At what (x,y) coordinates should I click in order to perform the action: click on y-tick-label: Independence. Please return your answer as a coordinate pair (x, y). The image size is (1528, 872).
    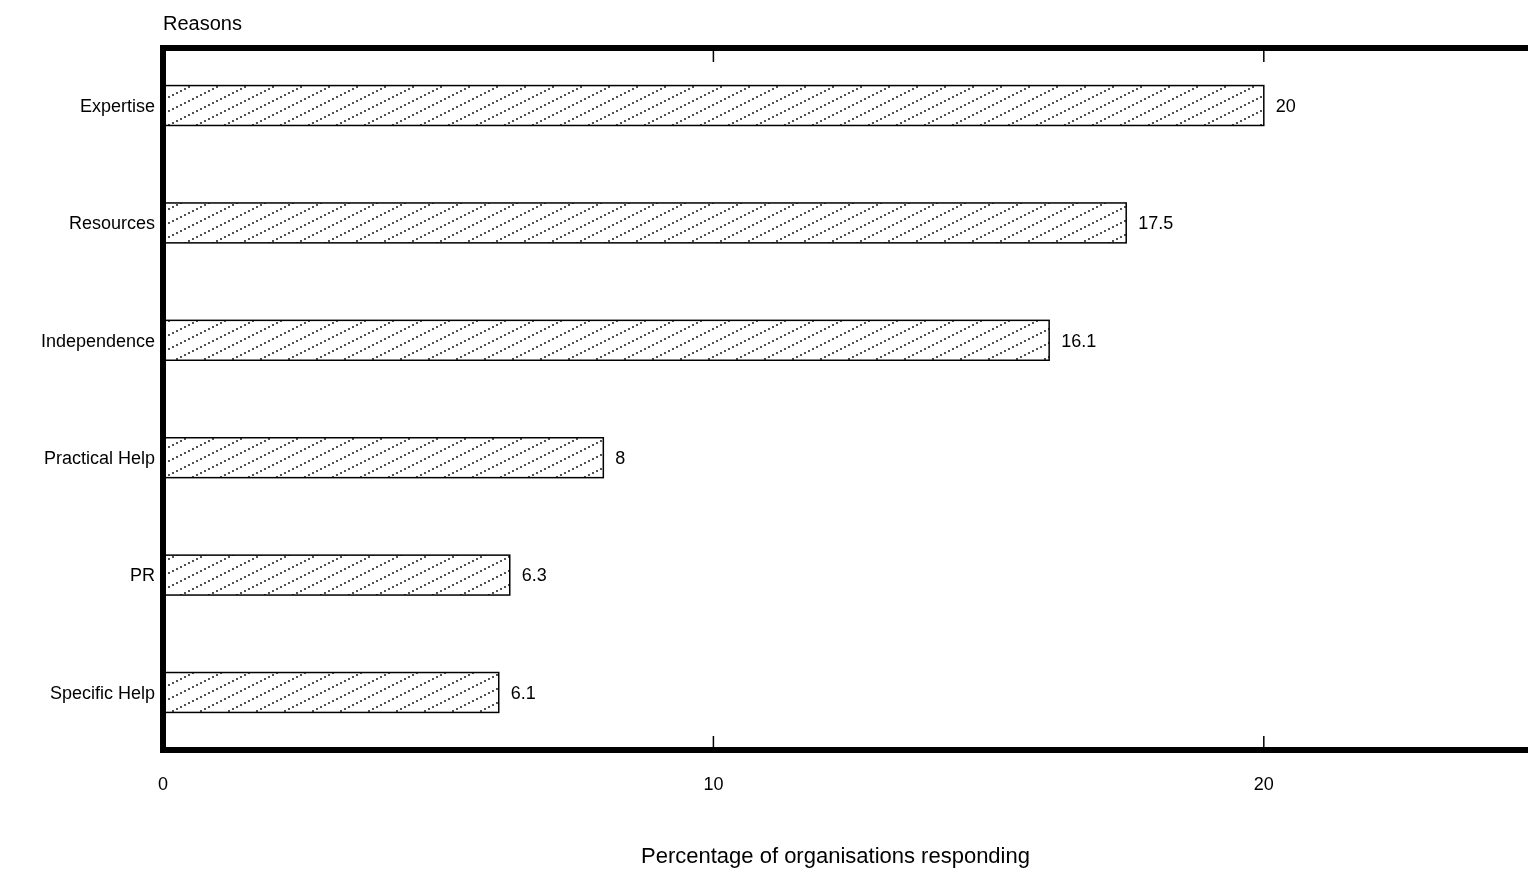
    Looking at the image, I should click on (97, 340).